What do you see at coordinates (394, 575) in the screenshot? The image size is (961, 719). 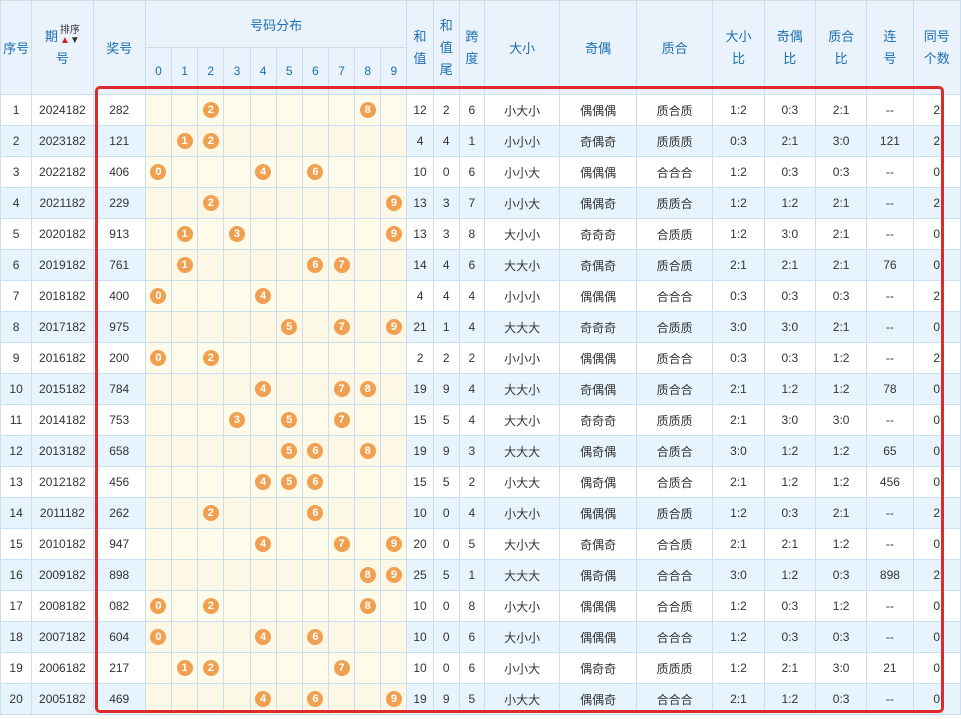 I see `digit-cell: 9` at bounding box center [394, 575].